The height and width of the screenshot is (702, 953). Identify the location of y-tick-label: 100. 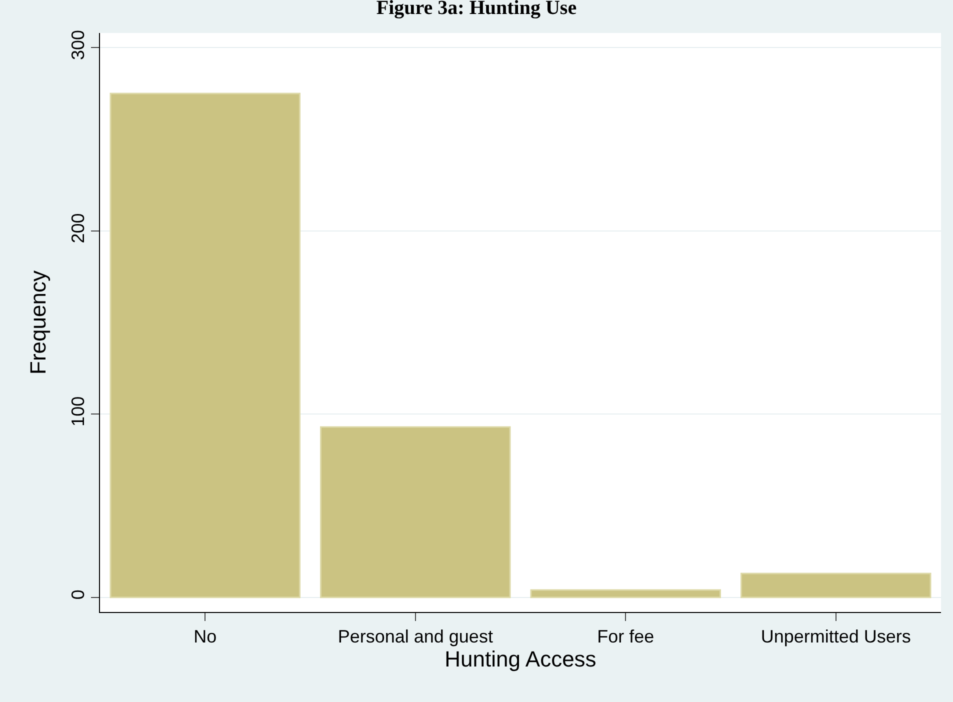
(78, 411).